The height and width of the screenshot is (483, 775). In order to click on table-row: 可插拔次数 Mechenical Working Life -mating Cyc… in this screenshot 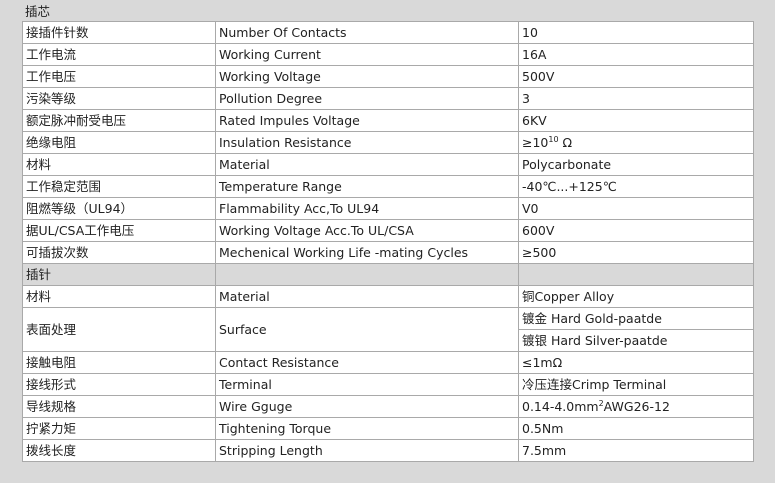, I will do `click(388, 252)`.